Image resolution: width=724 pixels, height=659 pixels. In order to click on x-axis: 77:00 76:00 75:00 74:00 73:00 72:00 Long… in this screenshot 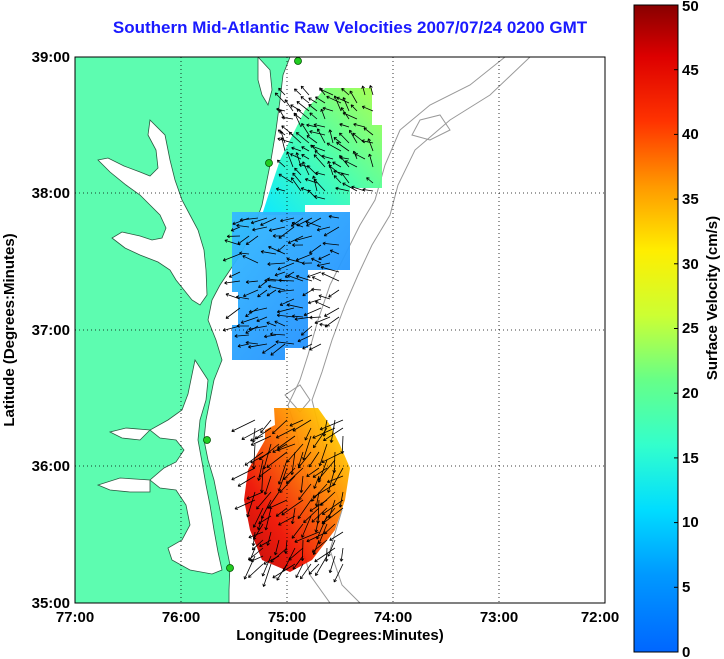, I will do `click(337, 626)`.